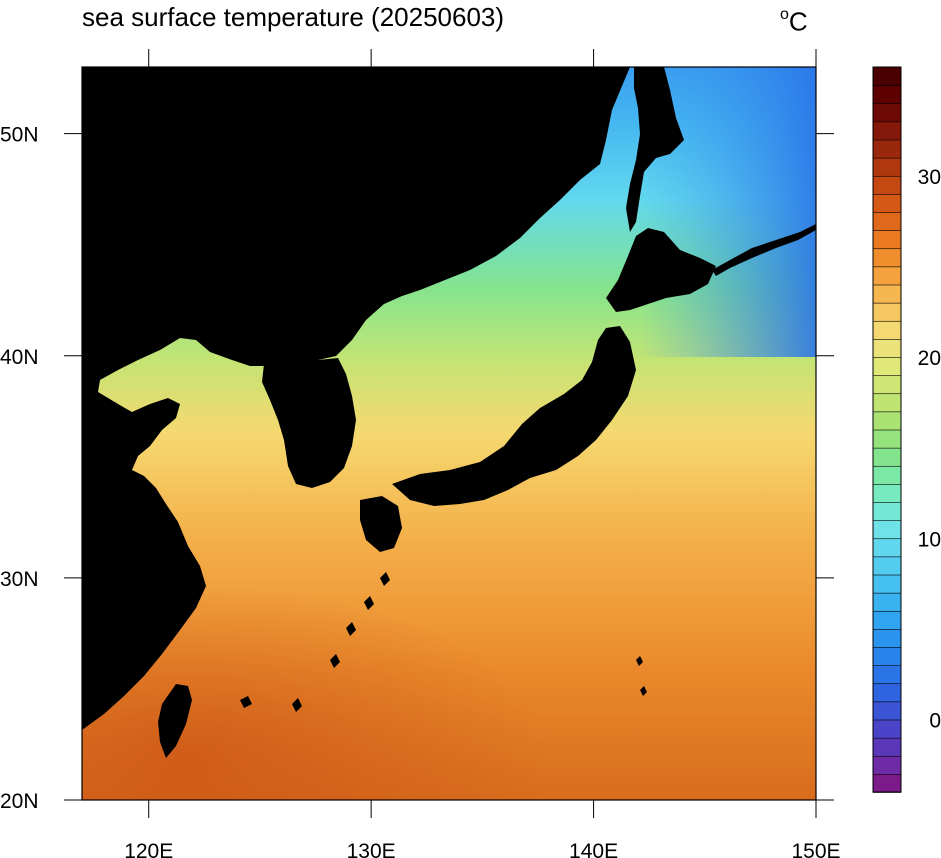  I want to click on degree-symbol: o, so click(784, 14).